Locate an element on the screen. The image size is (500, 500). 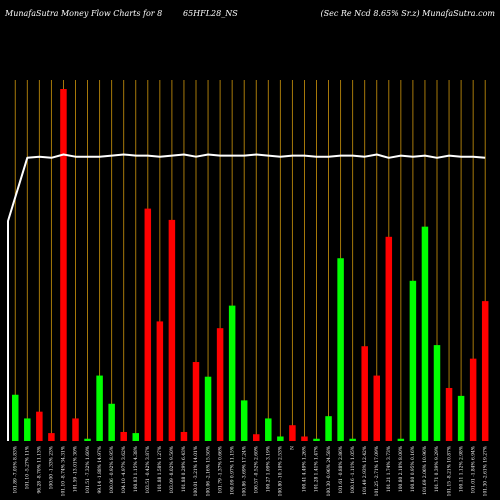
x-tick-label: 103.09 -8.02% 9.50% is located at coordinates (172, 470).